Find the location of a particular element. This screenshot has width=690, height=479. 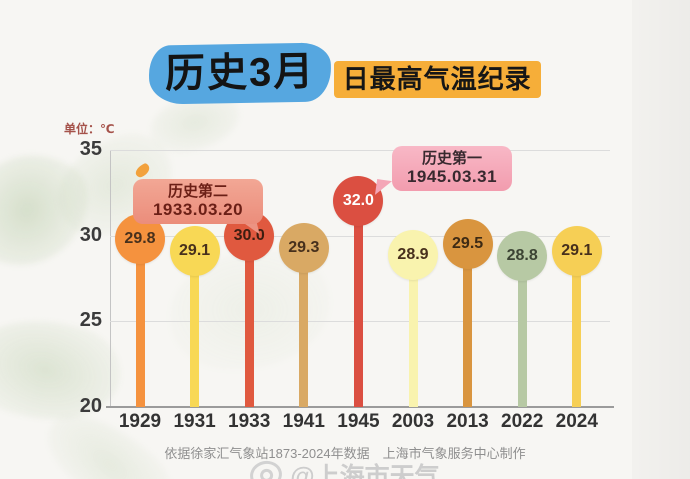

lollipop-2013: 29.5 is located at coordinates (467, 244).